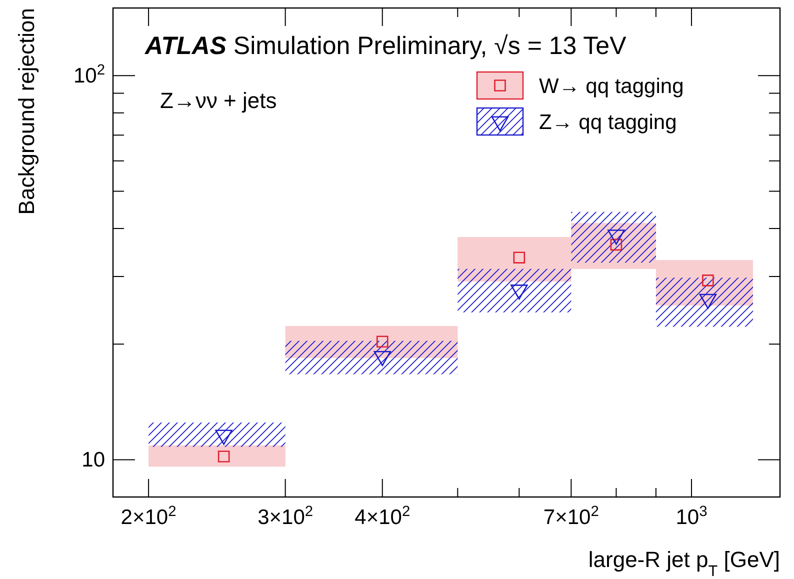 This screenshot has height=579, width=794. I want to click on annotation: Z→νν + jets, so click(218, 100).